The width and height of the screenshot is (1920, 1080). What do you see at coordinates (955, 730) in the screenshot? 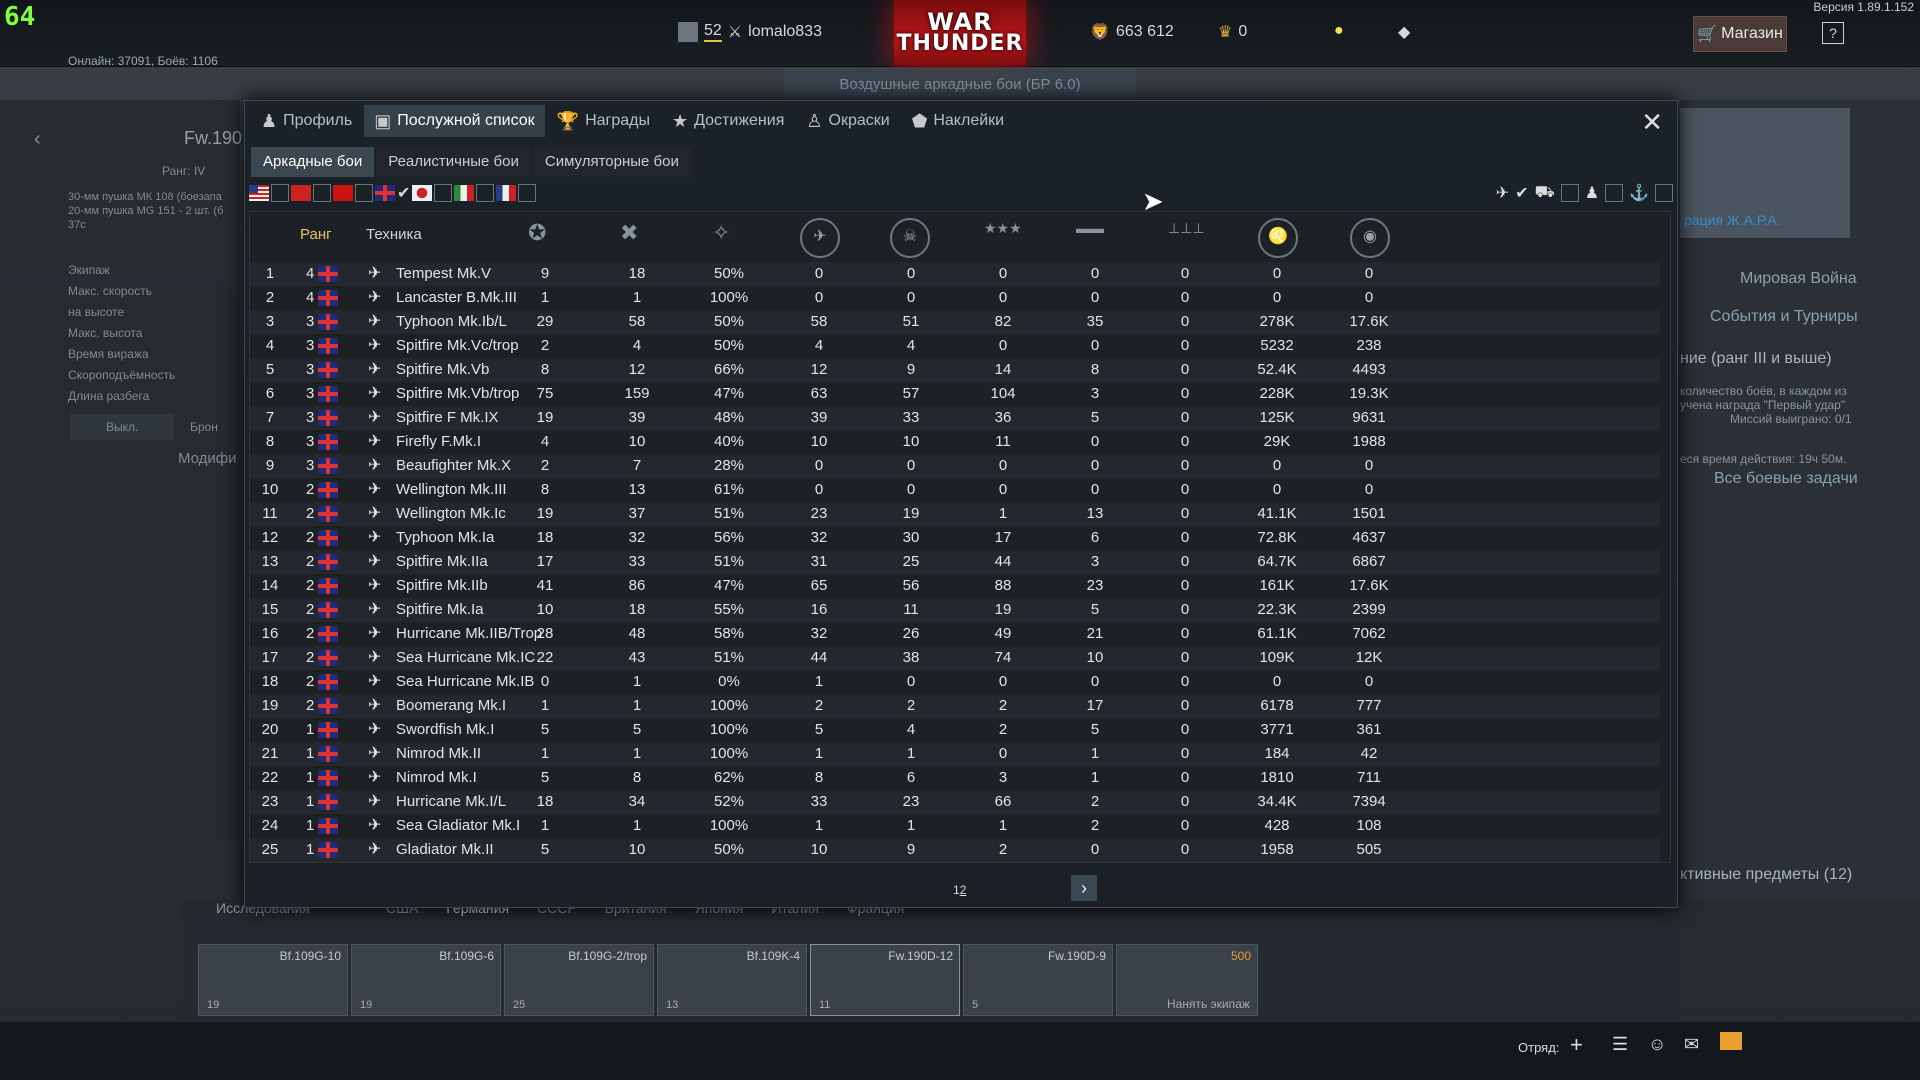
I see `table-row: 20 1 ✈ Swordfish Mk.I 5 5 100% 5 4 2 5 0 3771 361` at bounding box center [955, 730].